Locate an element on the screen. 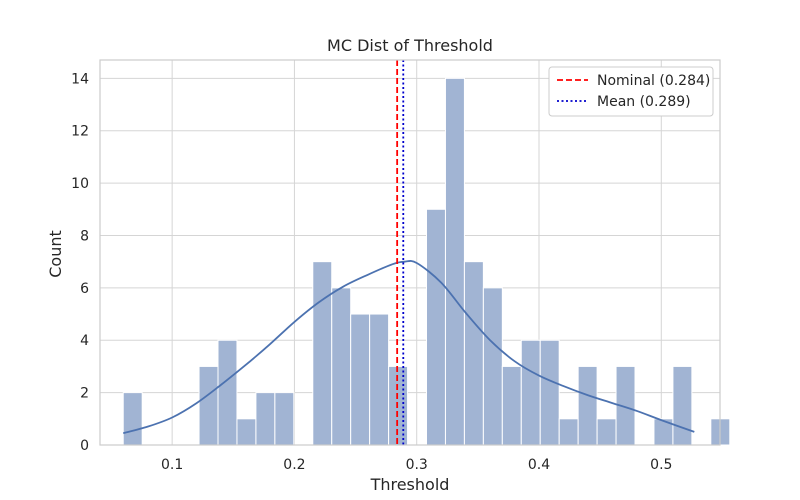  x-tick-label-3: 0.4 is located at coordinates (539, 465).